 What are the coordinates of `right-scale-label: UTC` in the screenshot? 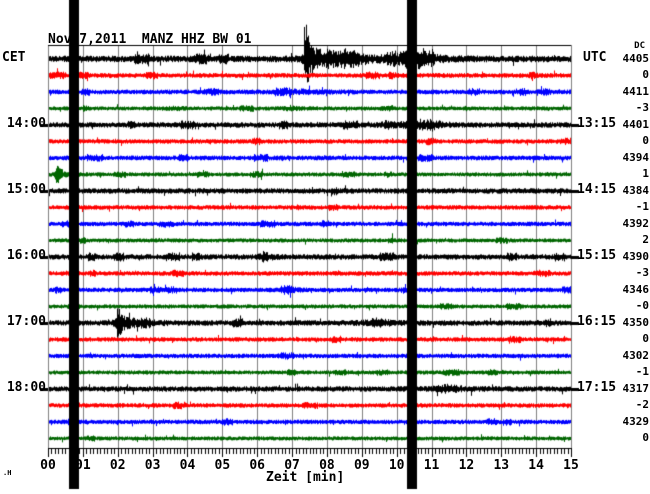 It's located at (595, 57).